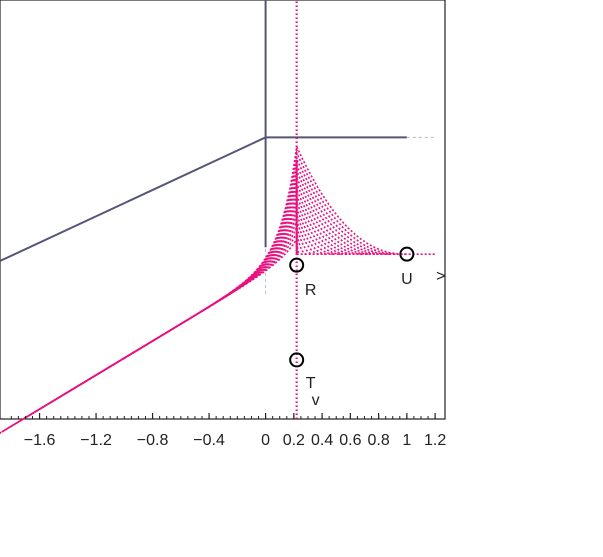  What do you see at coordinates (209, 440) in the screenshot?
I see `x-tick-label: −0.4` at bounding box center [209, 440].